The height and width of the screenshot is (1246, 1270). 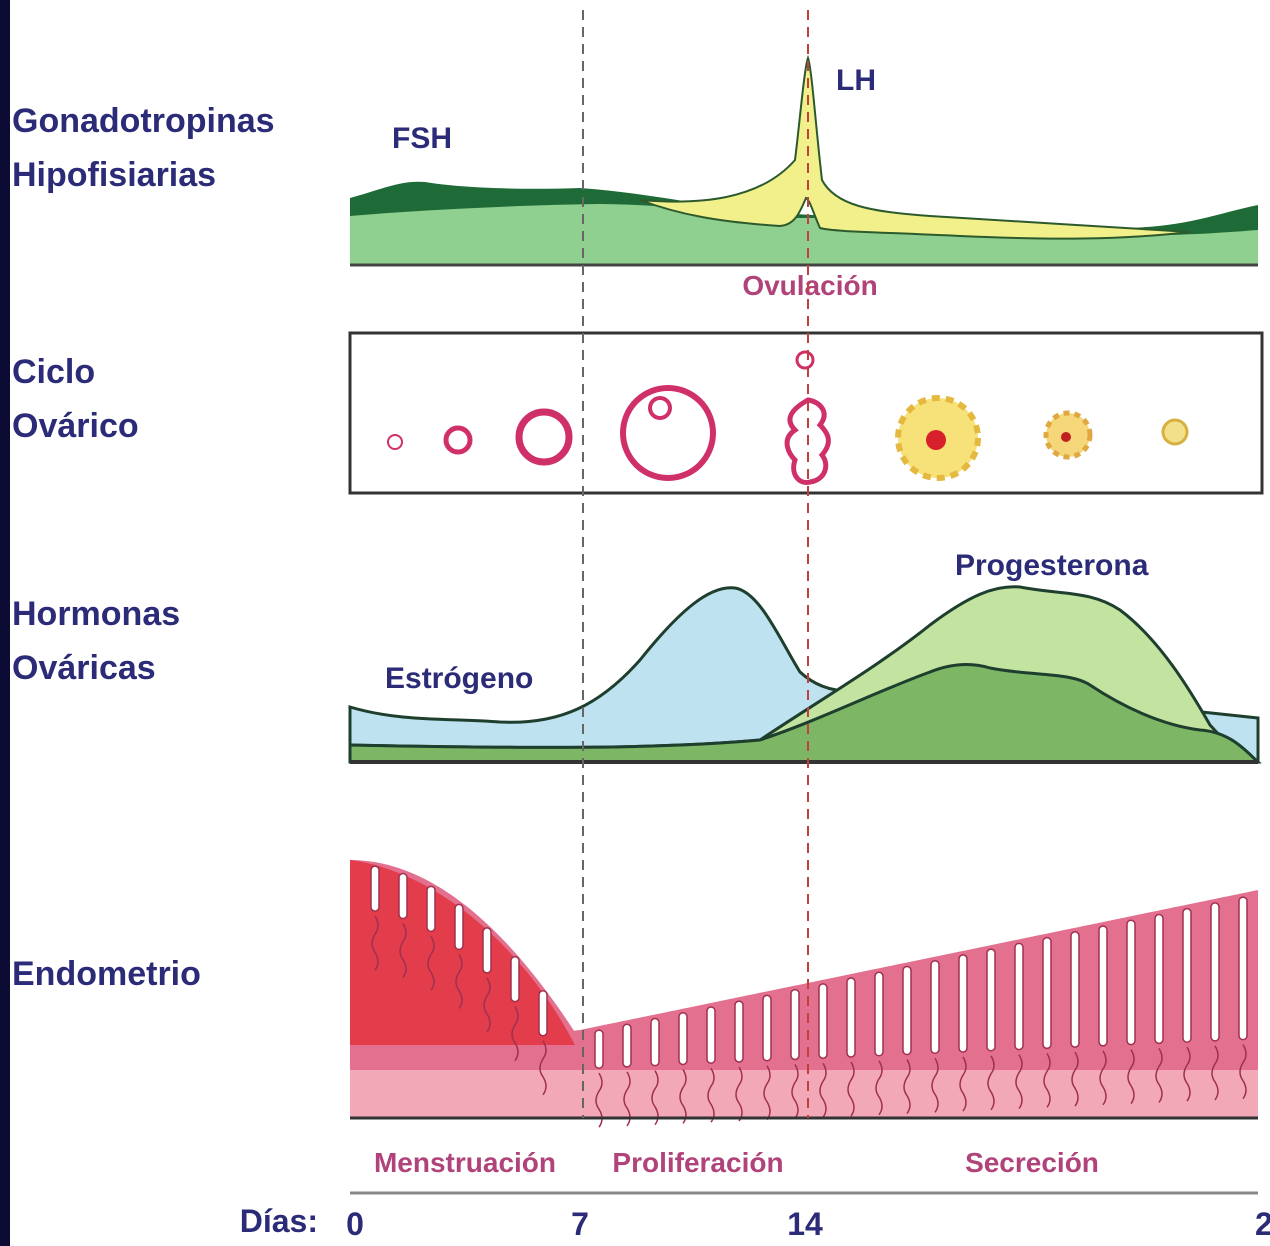 I want to click on row-label: Endometrio, so click(x=106, y=974).